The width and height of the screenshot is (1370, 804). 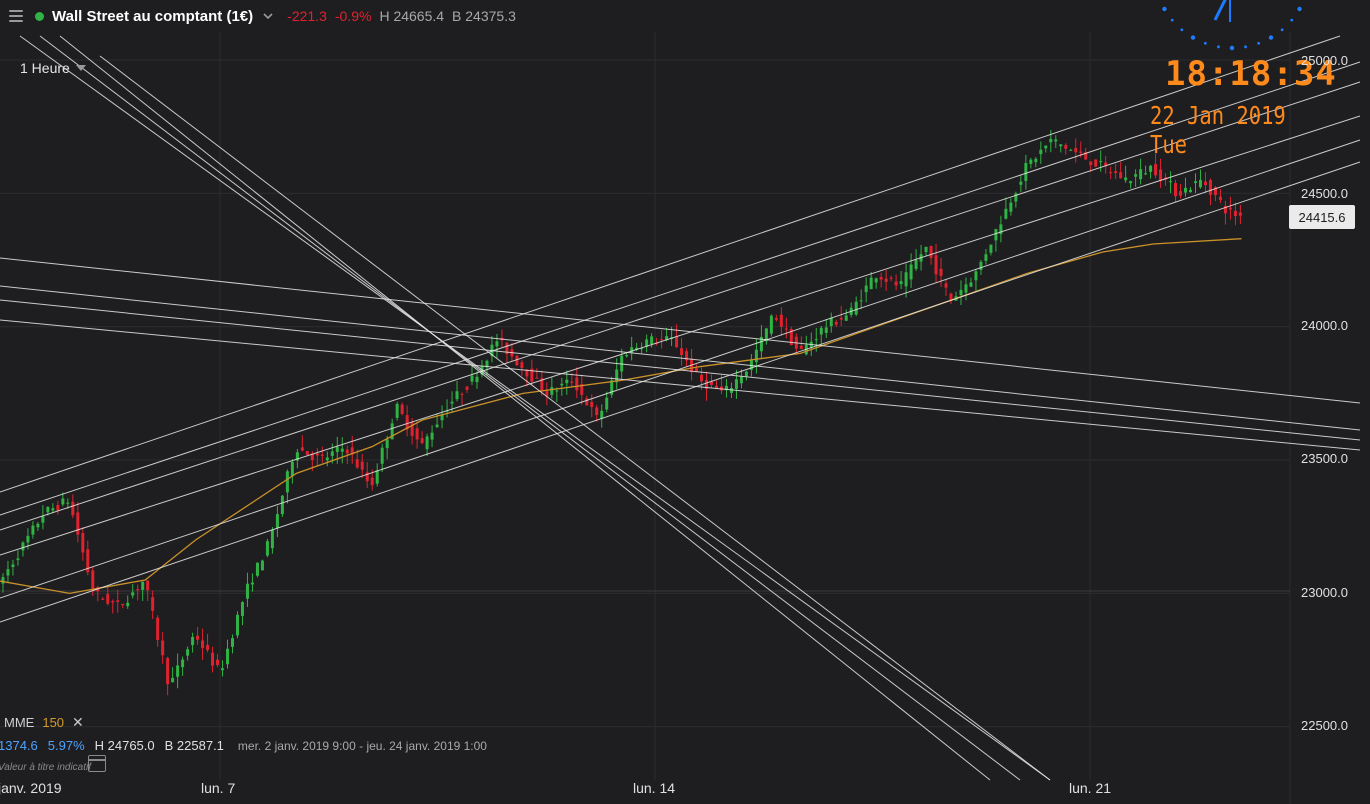 I want to click on timeframe-selector: 1 Heure, so click(x=53, y=68).